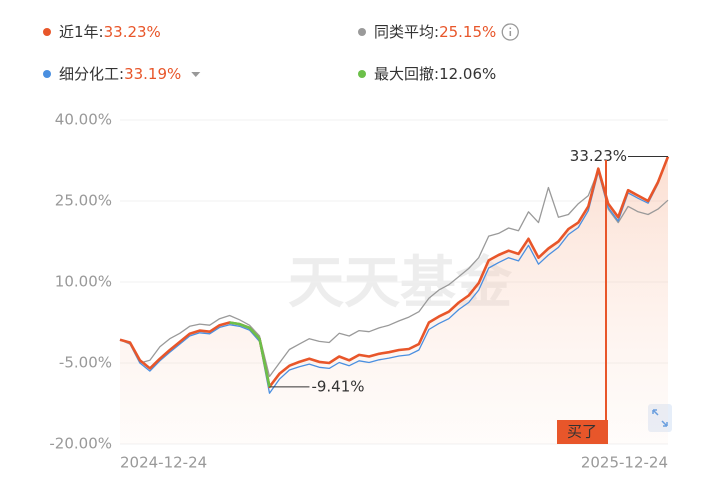 This screenshot has width=720, height=492. I want to click on y-tick-label: -20.00%, so click(80, 444).